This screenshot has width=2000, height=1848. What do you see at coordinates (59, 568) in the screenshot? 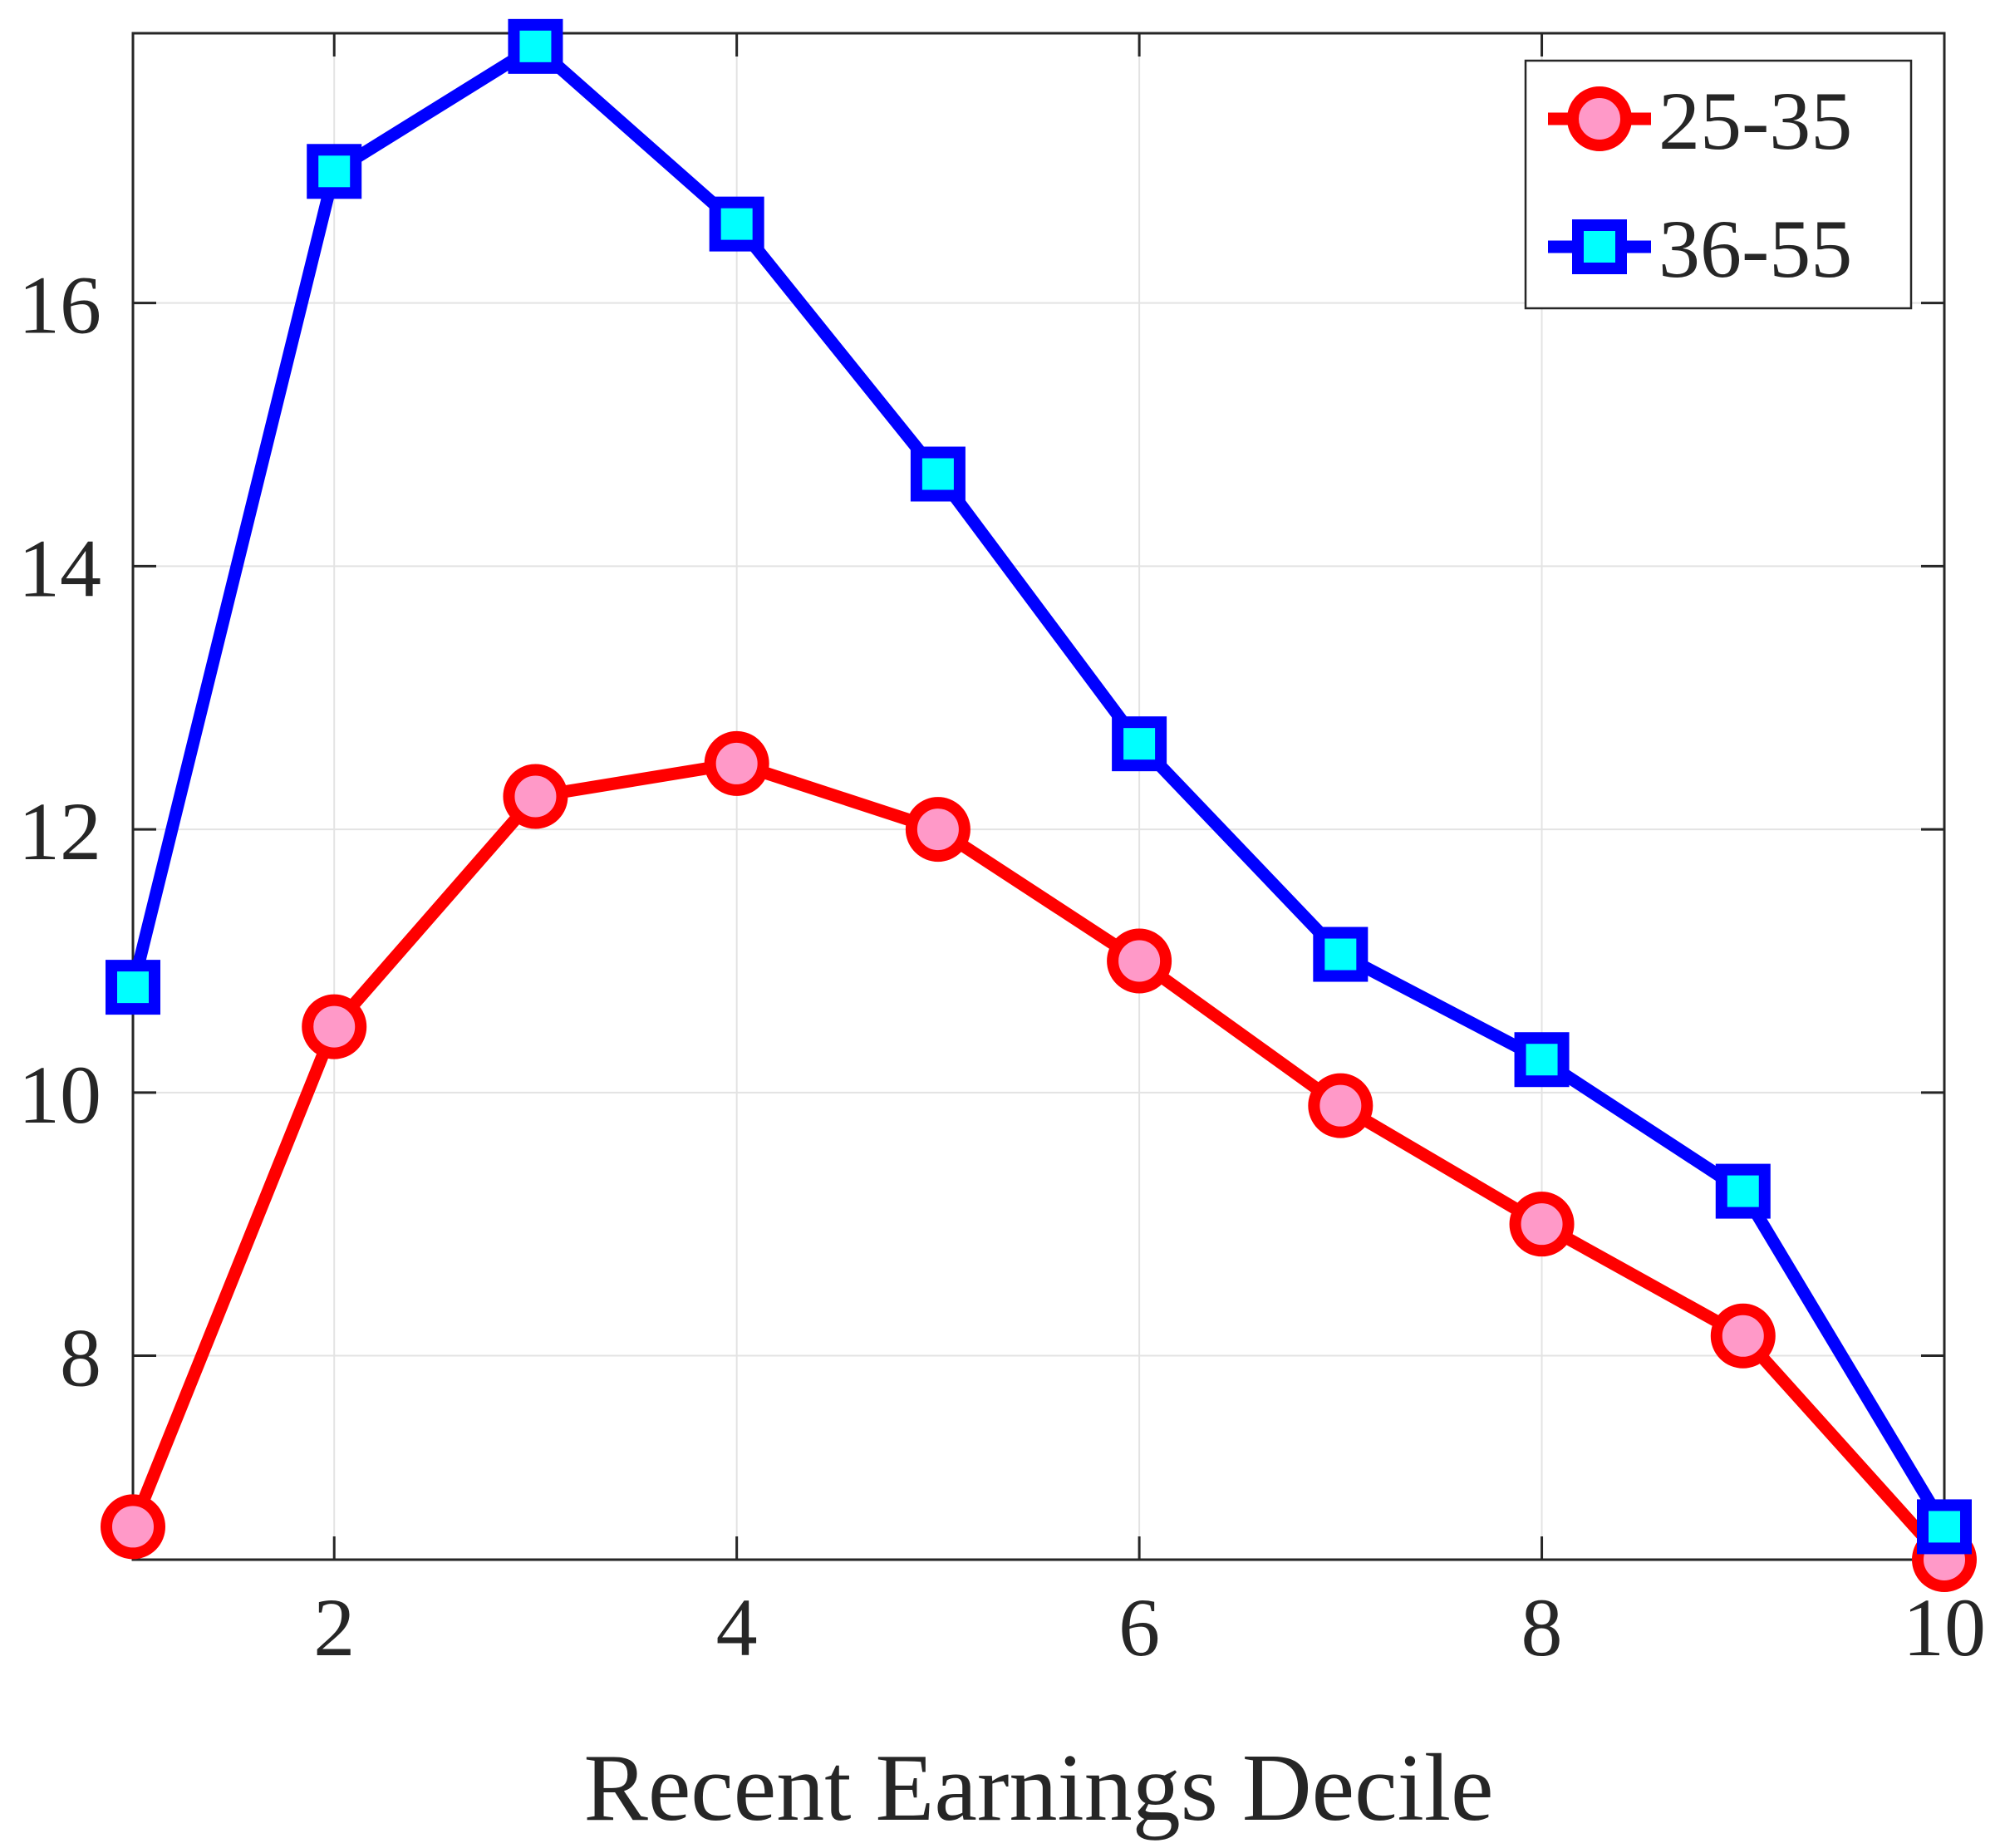
I see `y-tick-label: 14` at bounding box center [59, 568].